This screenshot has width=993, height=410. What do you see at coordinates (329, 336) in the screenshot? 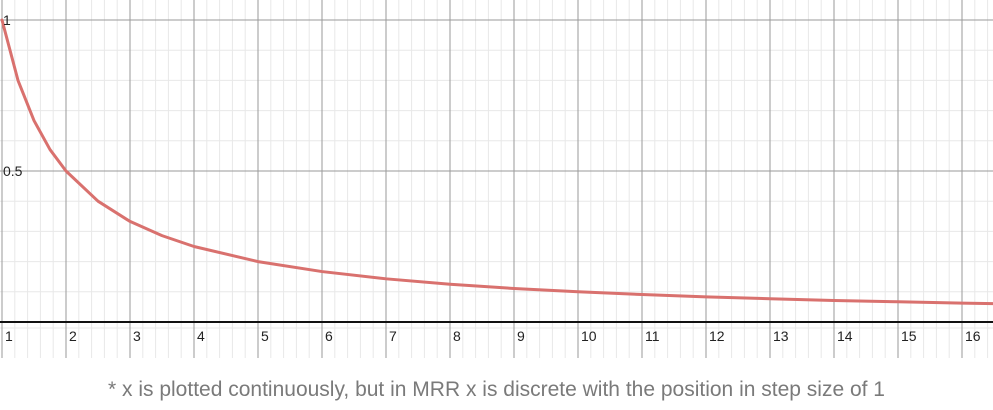
I see `x-tick-label: 6` at bounding box center [329, 336].